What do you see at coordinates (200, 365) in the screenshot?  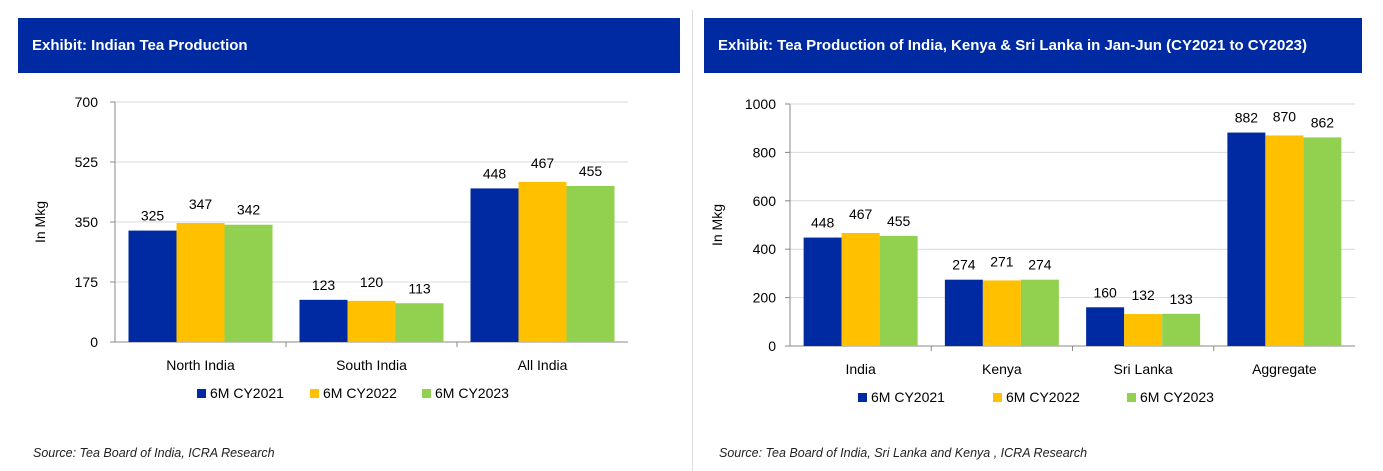 I see `x-tick-label: North India` at bounding box center [200, 365].